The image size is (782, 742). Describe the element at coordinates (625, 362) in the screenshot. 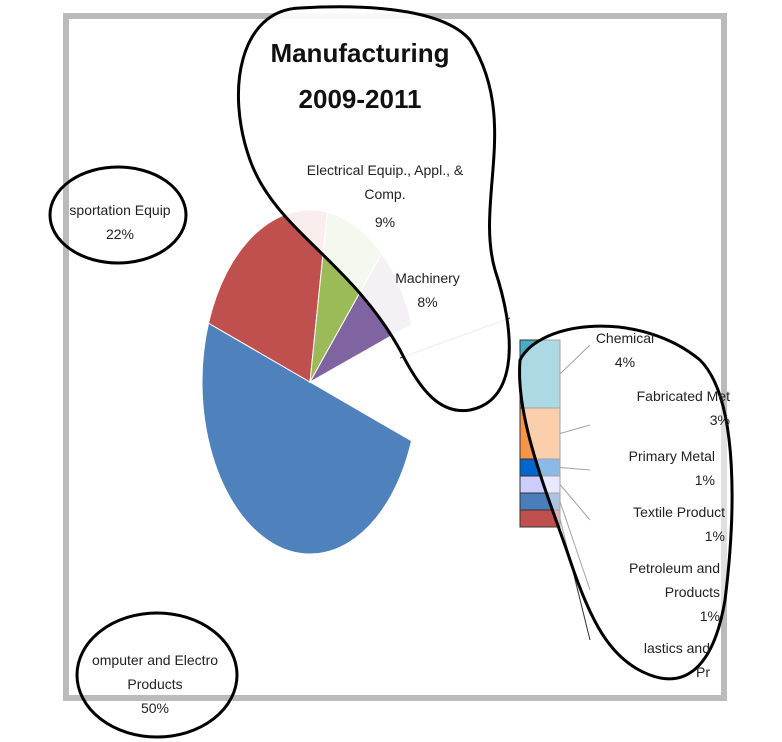

I see `bar-value: 4%` at that location.